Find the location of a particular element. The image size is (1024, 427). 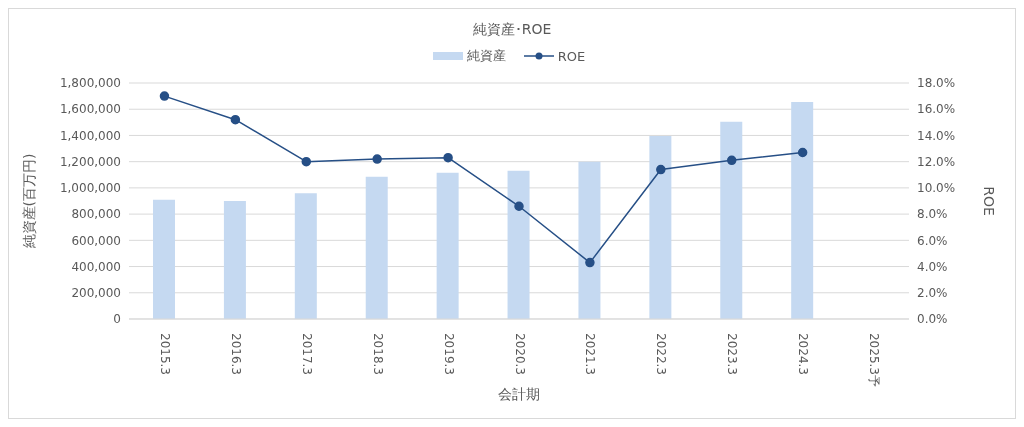

y2-tick-label: 8.0% is located at coordinates (932, 214).